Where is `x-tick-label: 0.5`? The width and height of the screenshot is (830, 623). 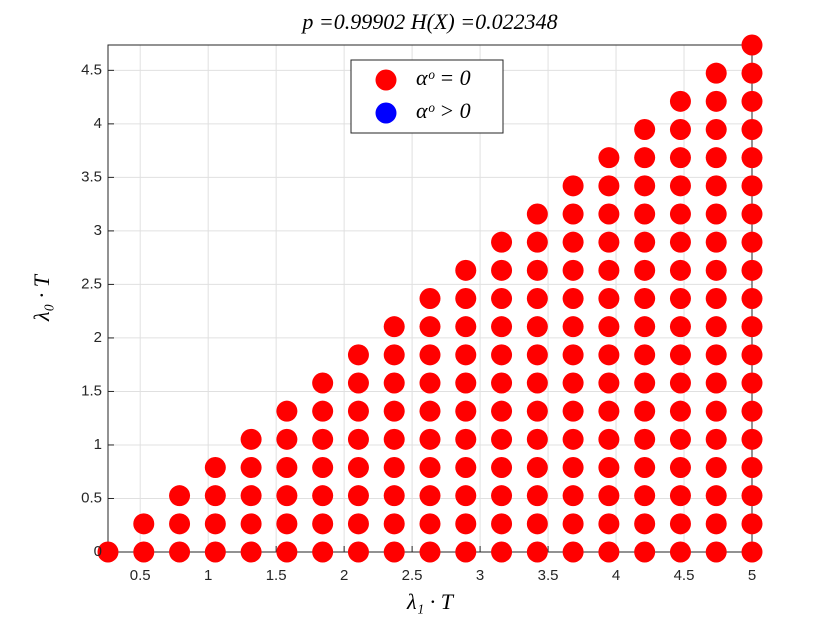 x-tick-label: 0.5 is located at coordinates (140, 575).